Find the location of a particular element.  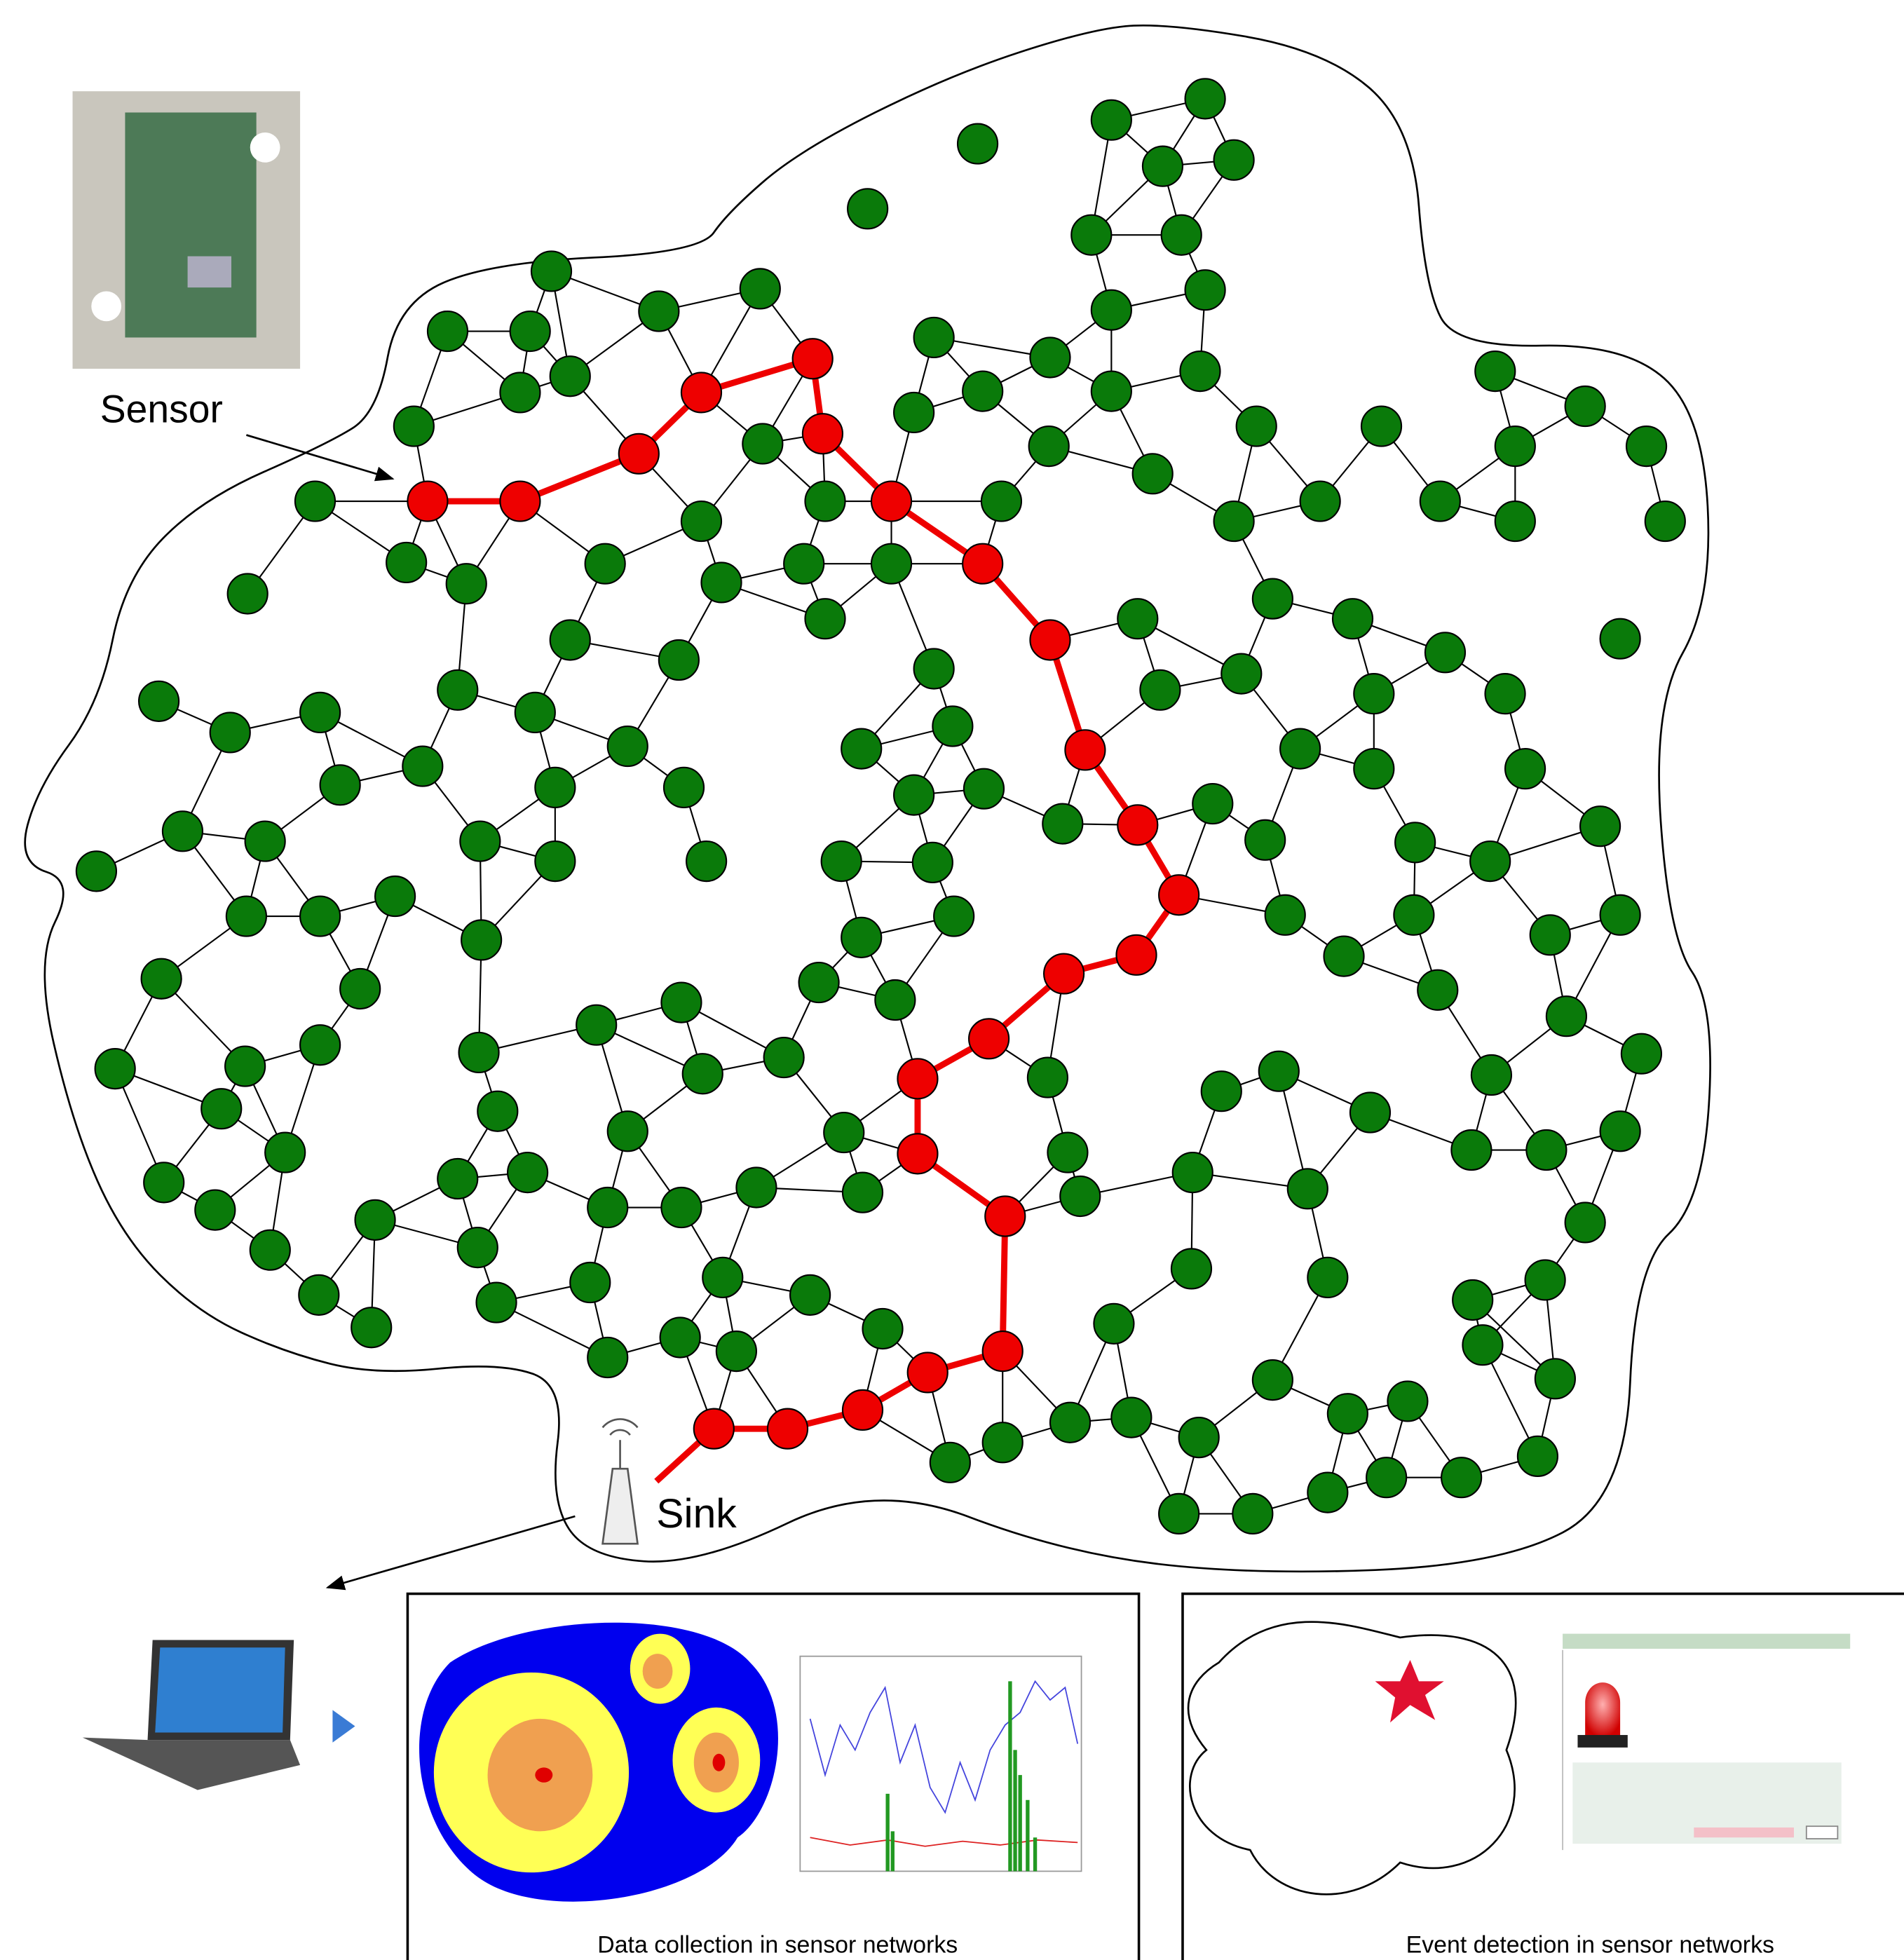

heat-region is located at coordinates (657, 1671).